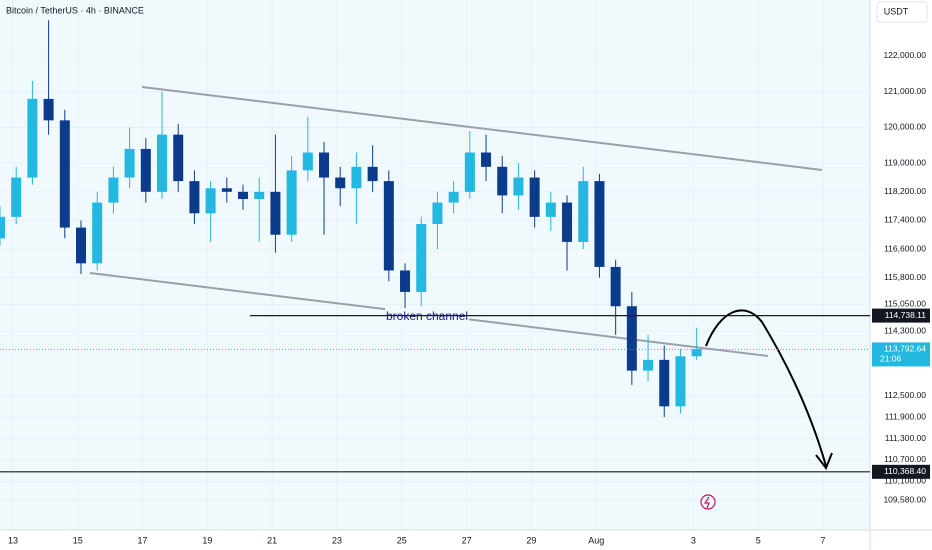 This screenshot has width=932, height=550. Describe the element at coordinates (905, 349) in the screenshot. I see `last-price-label: 113,792.64` at that location.